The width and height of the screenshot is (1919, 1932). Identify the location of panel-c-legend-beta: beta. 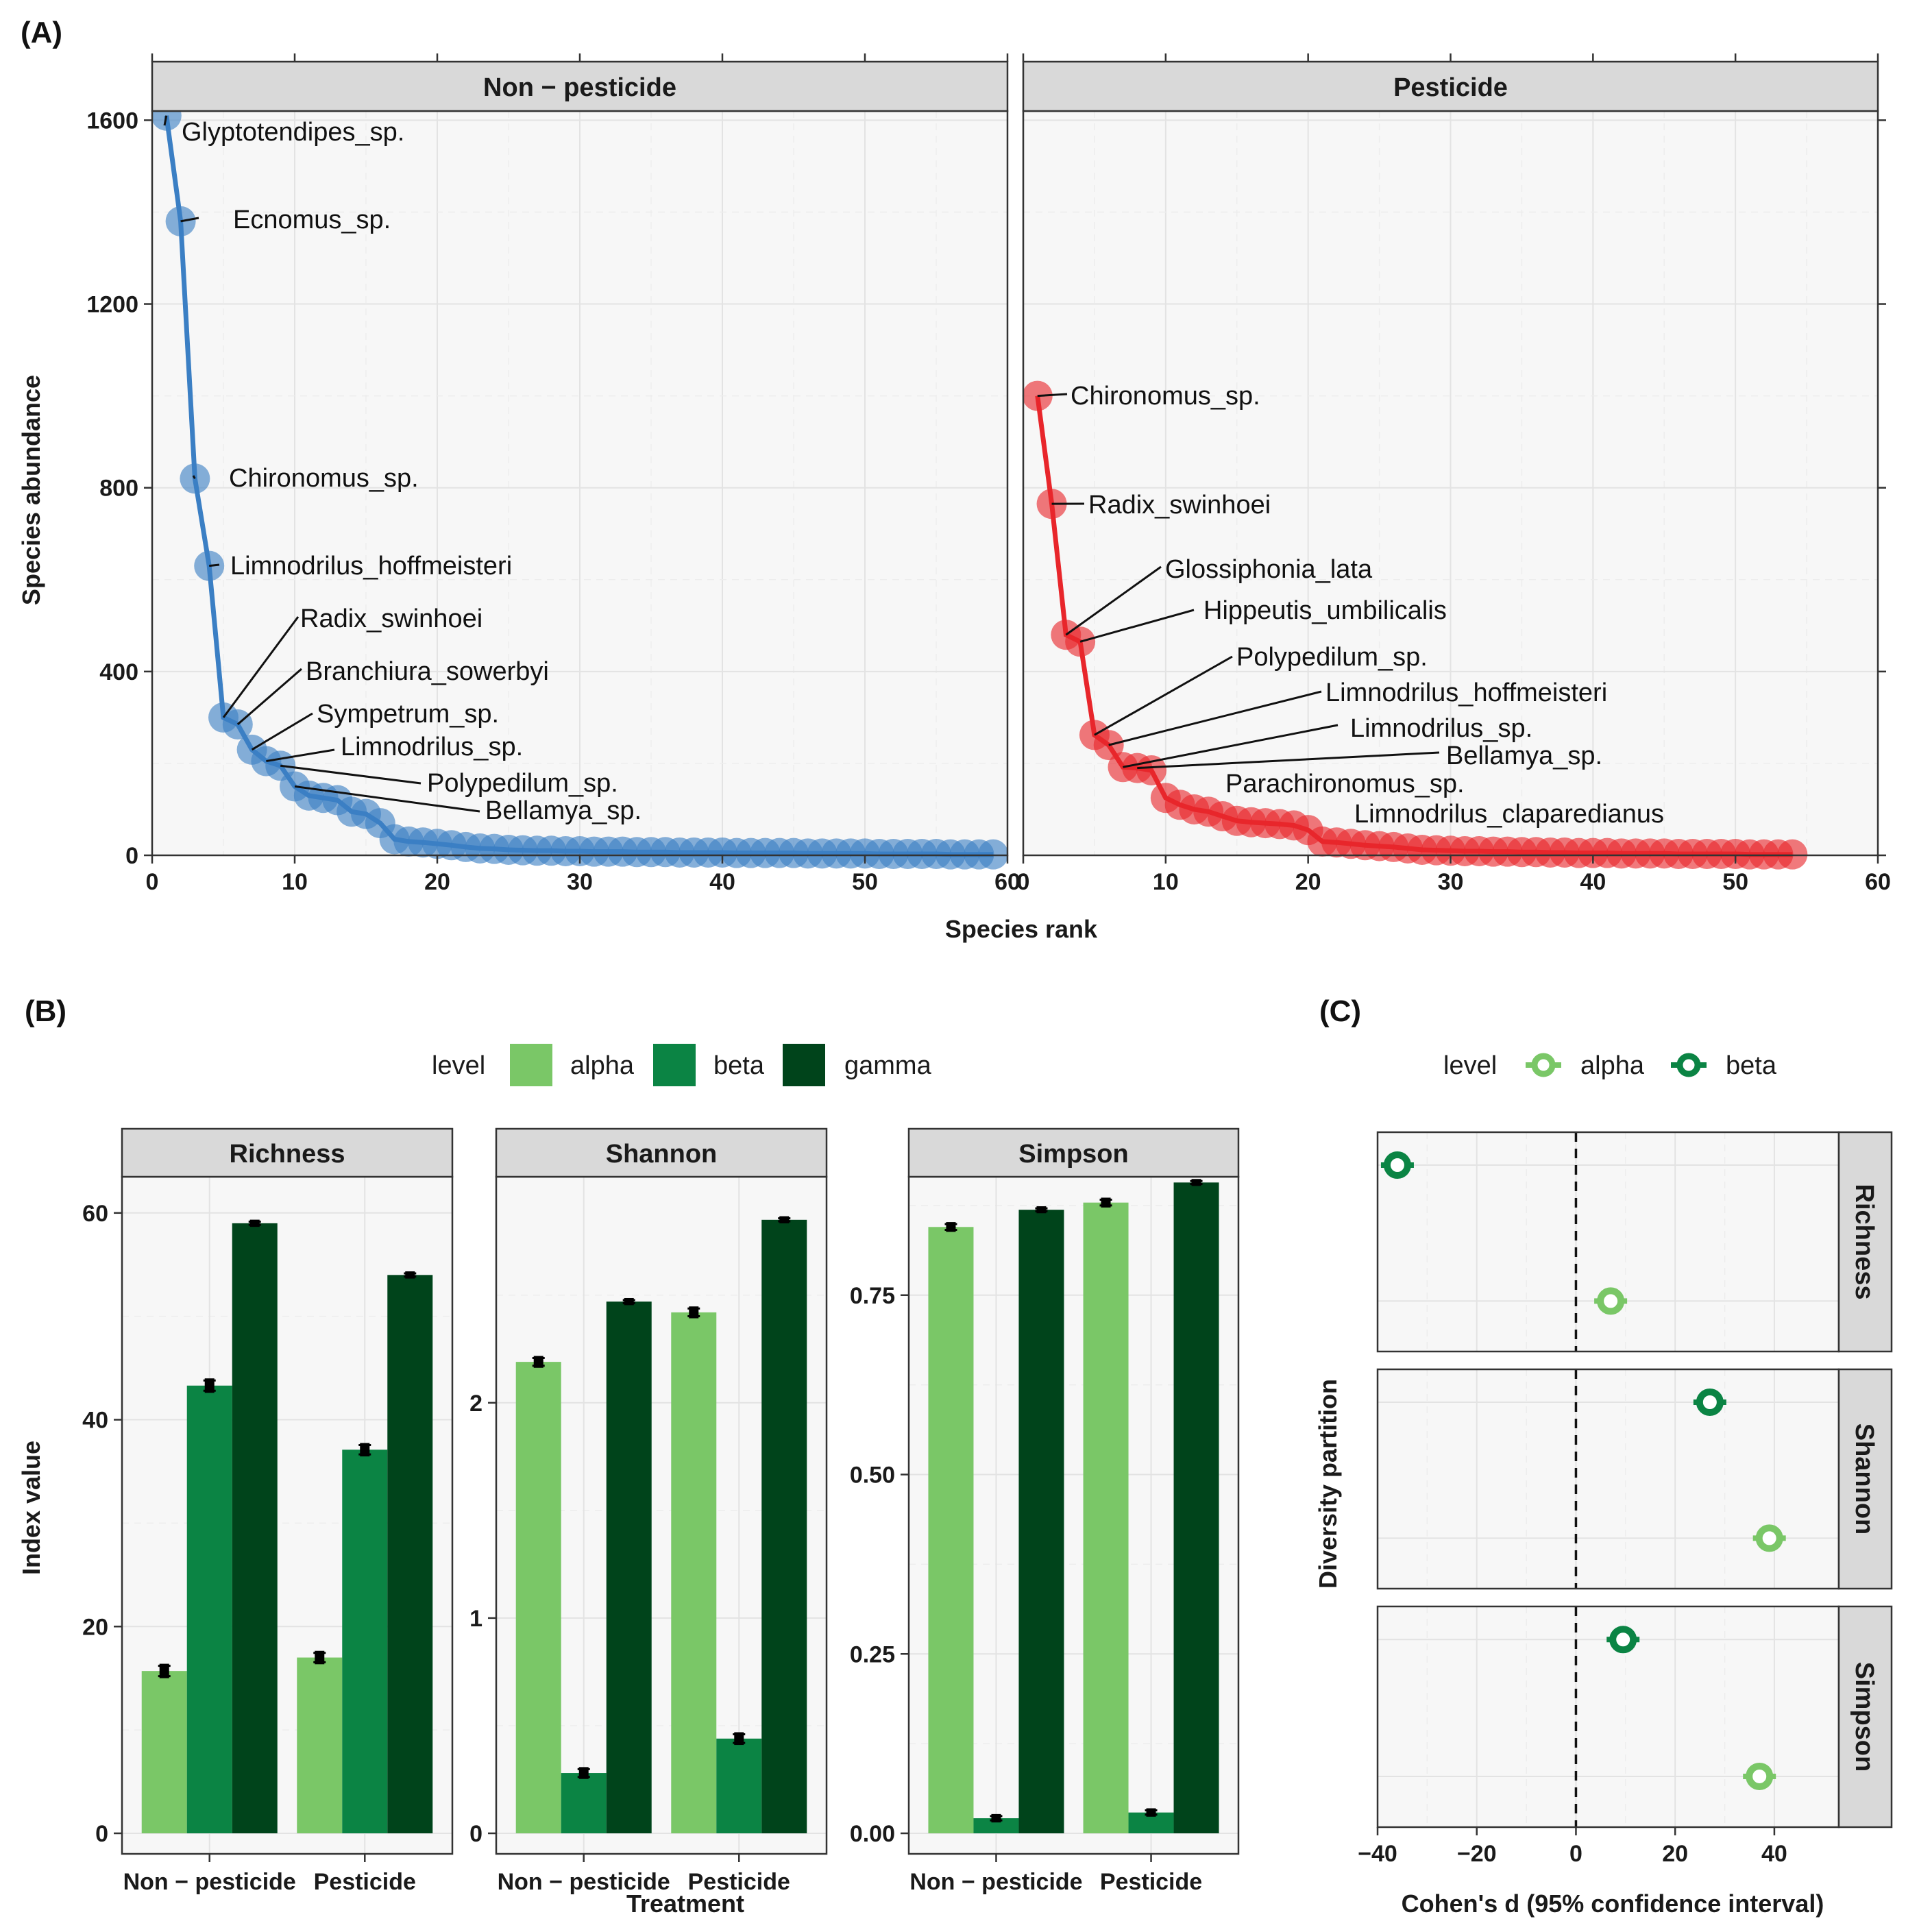
(1751, 1065).